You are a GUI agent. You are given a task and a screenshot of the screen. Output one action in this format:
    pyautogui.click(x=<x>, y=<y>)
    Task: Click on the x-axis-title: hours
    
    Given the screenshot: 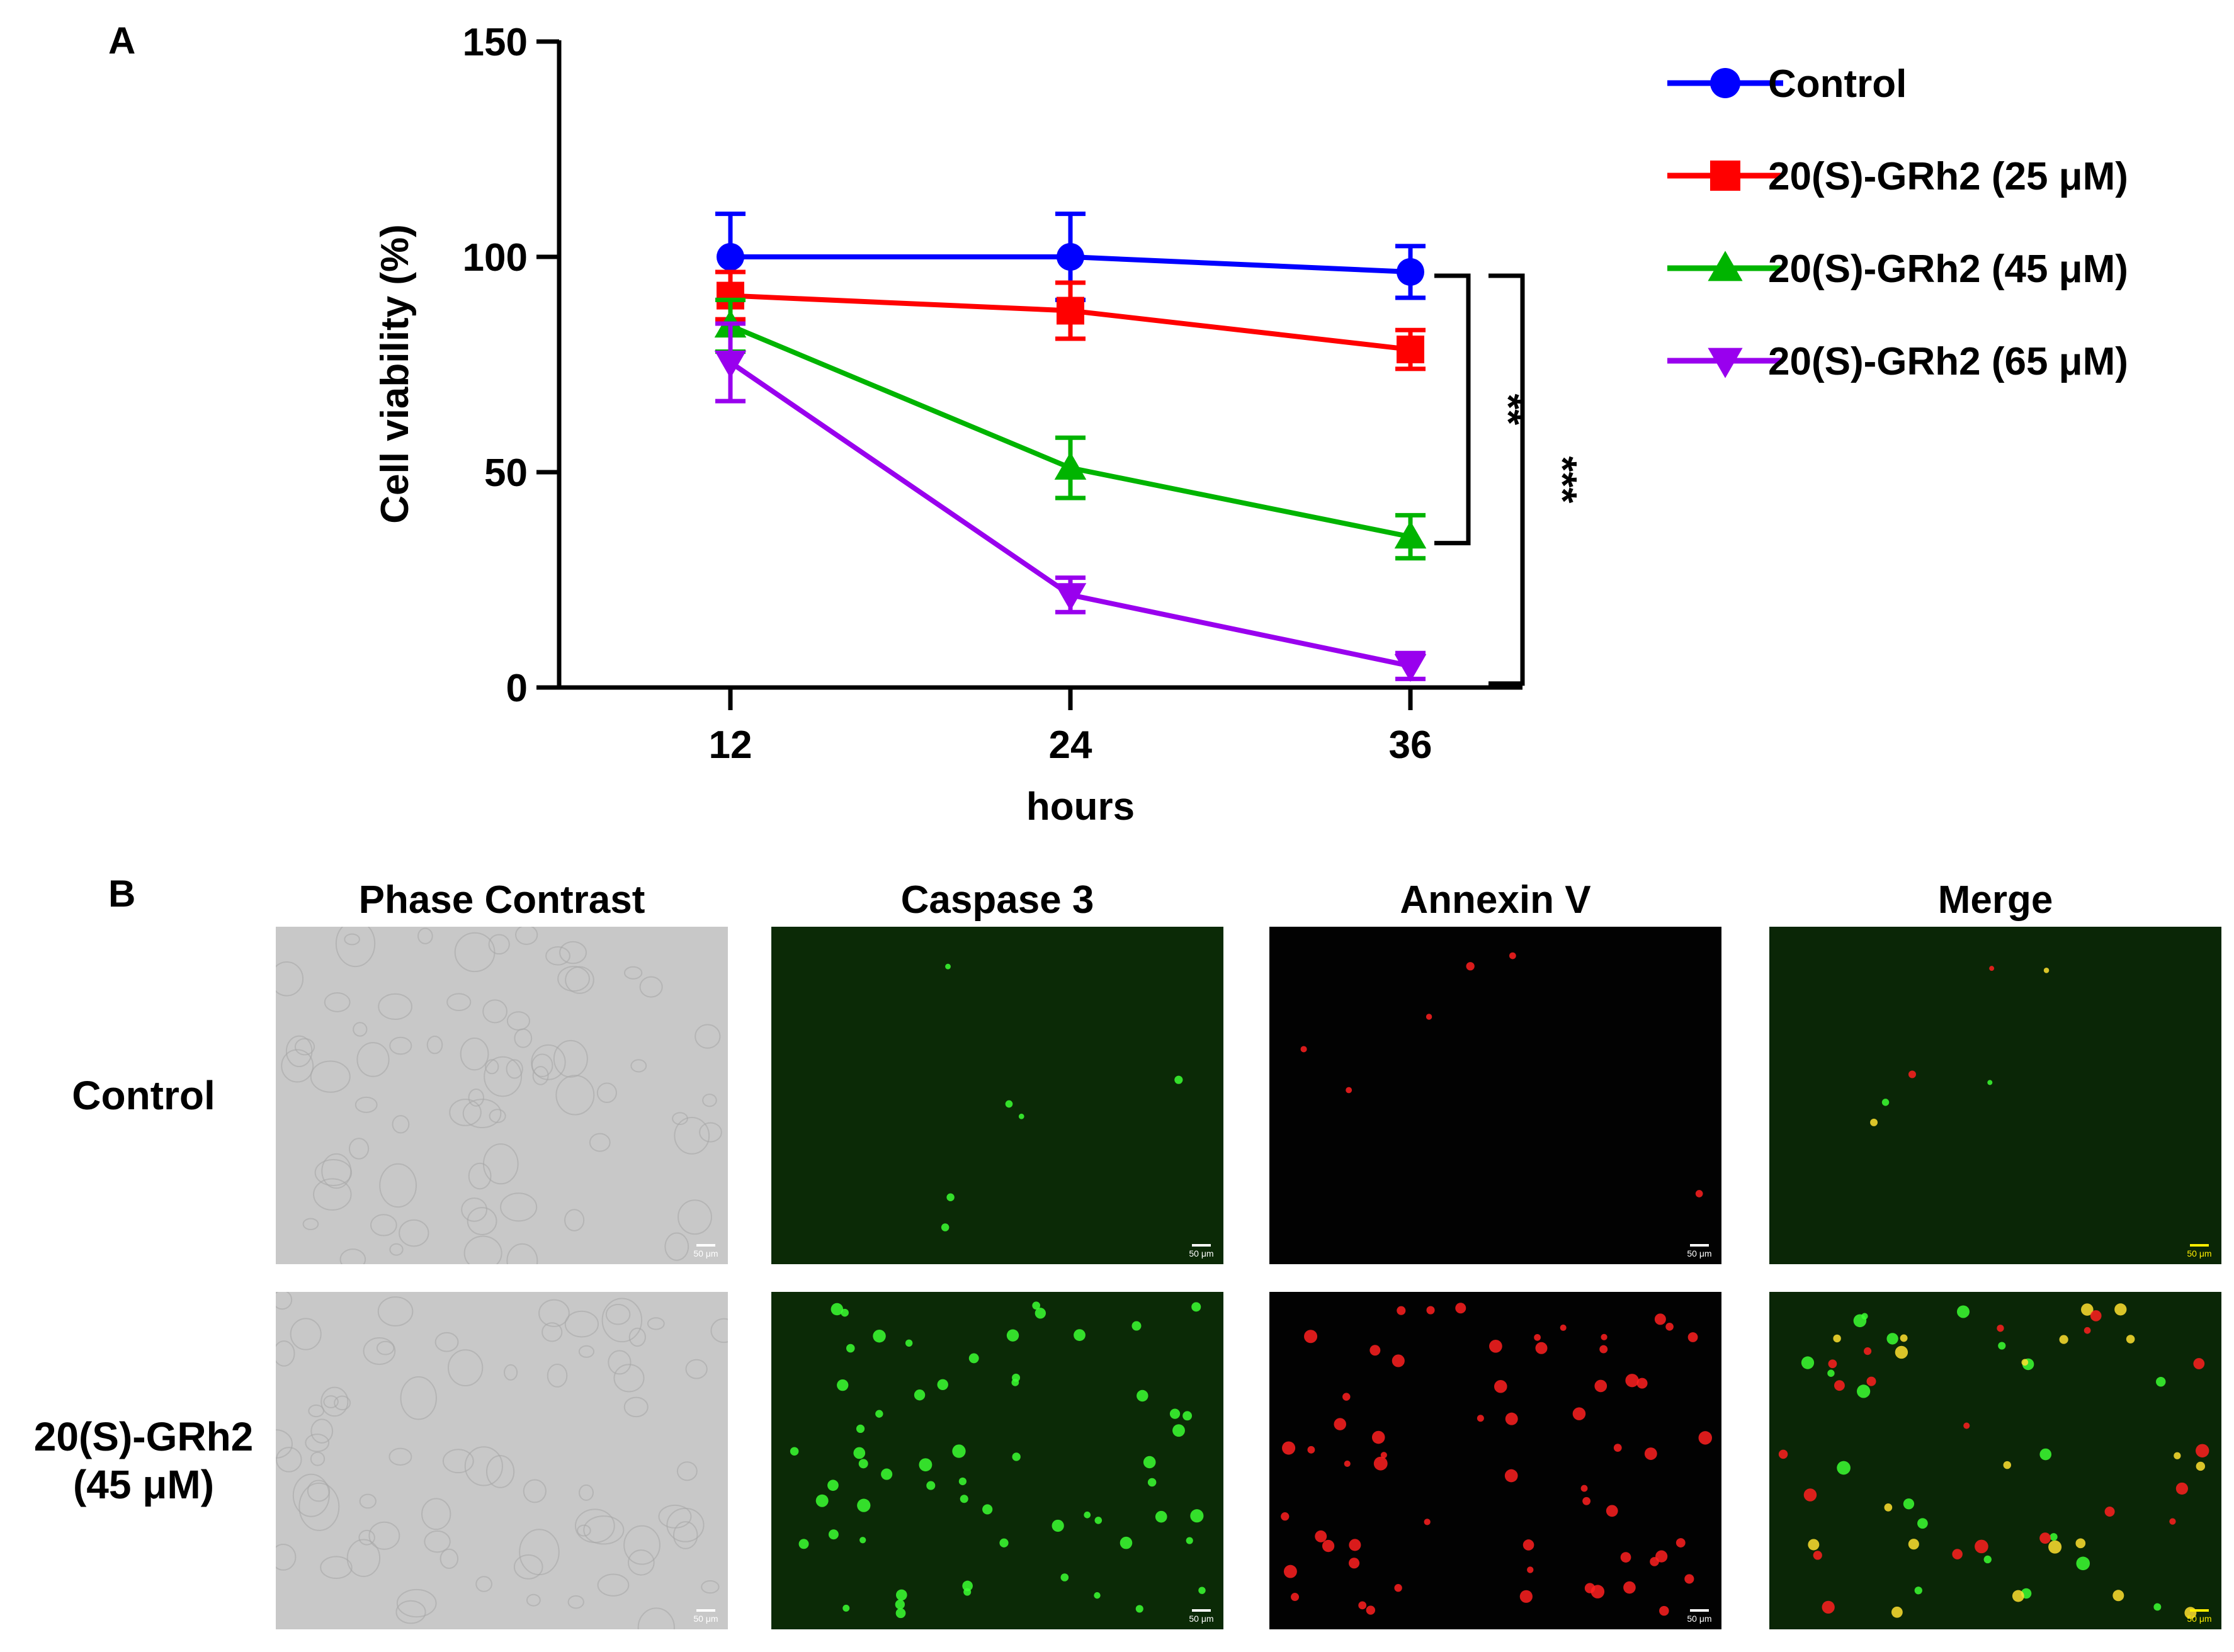 What is the action you would take?
    pyautogui.click(x=1080, y=807)
    